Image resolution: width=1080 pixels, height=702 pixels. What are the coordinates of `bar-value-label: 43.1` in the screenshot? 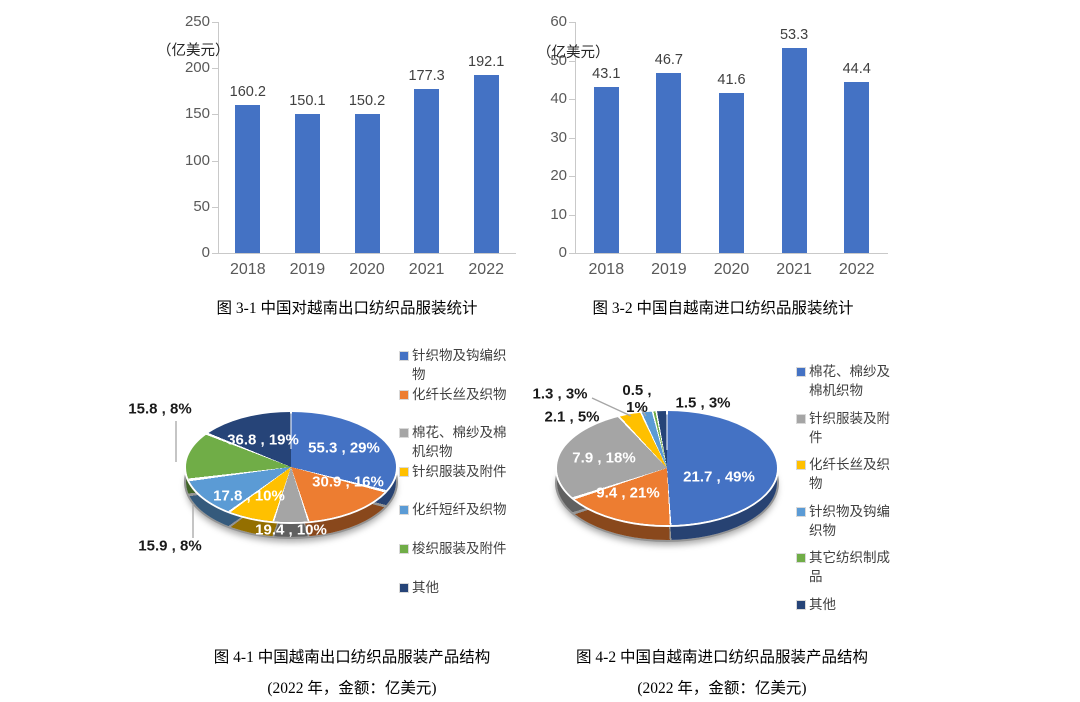 It's located at (606, 74).